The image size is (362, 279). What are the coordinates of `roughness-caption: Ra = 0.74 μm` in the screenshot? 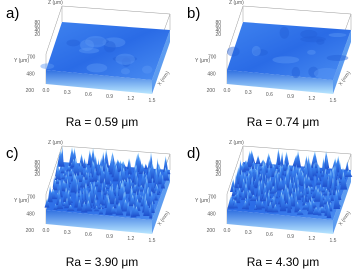 It's located at (283, 122).